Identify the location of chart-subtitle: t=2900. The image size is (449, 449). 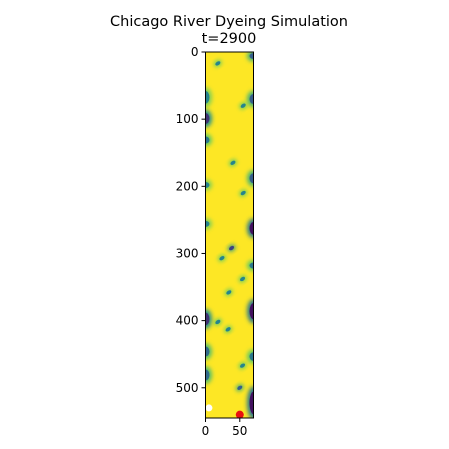
(229, 39).